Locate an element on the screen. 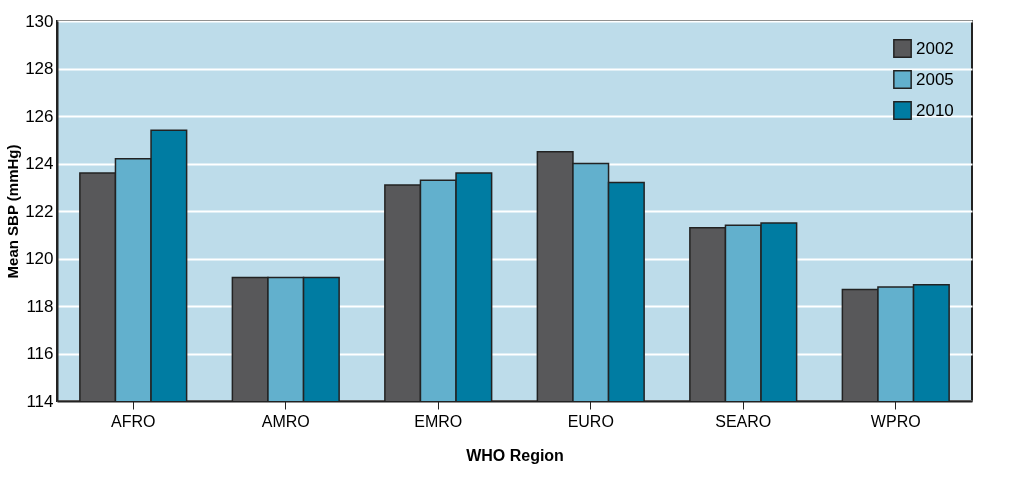  legend-label: 2010 is located at coordinates (935, 110).